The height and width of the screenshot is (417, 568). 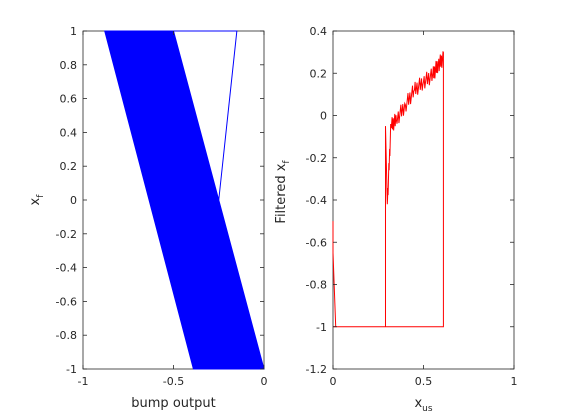 I want to click on right-x-axis-label: xus, so click(x=423, y=405).